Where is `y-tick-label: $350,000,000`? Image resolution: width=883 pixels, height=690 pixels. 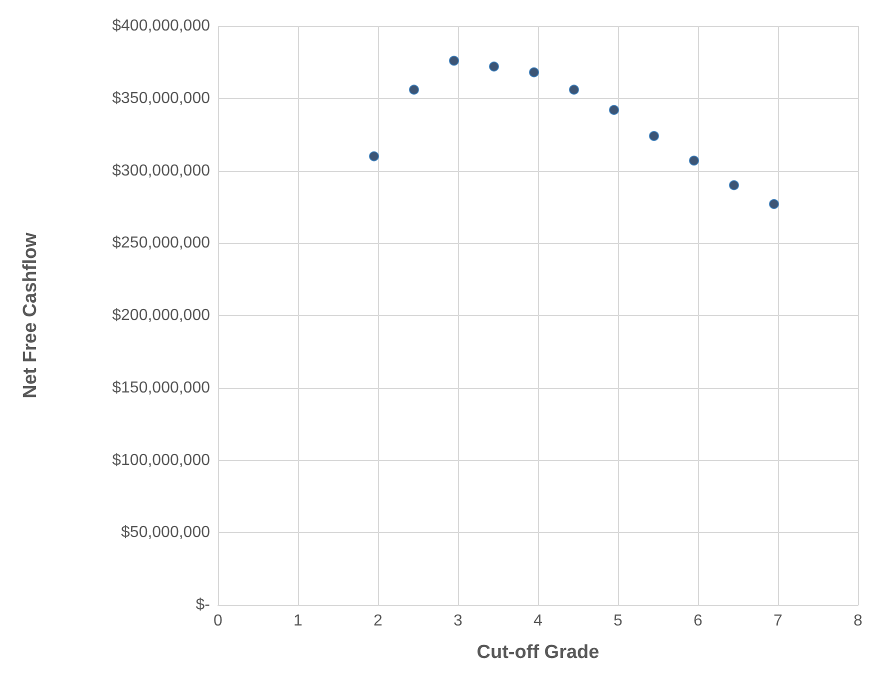 y-tick-label: $350,000,000 is located at coordinates (161, 98).